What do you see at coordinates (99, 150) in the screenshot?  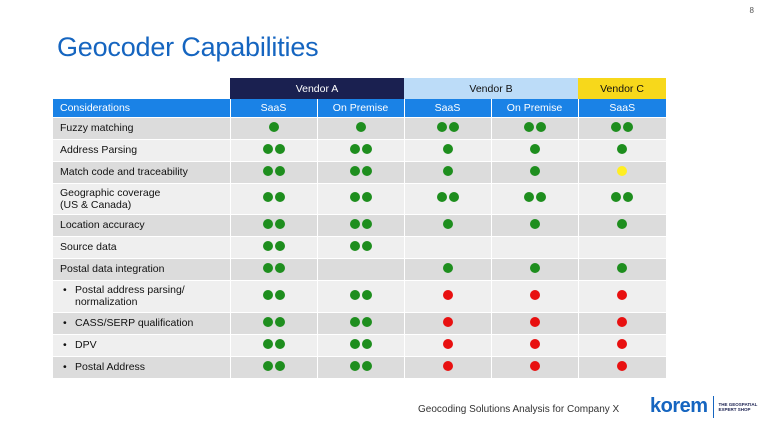 I see `row-label-text: Address Parsing` at bounding box center [99, 150].